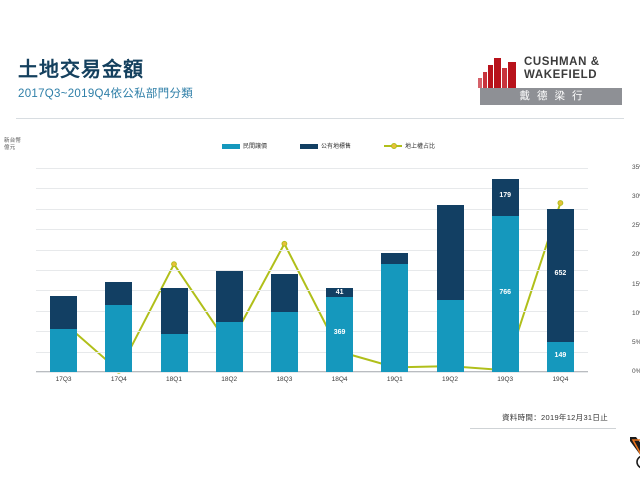 The height and width of the screenshot is (480, 640). Describe the element at coordinates (339, 379) in the screenshot. I see `x-axis-tick: 18Q4` at that location.